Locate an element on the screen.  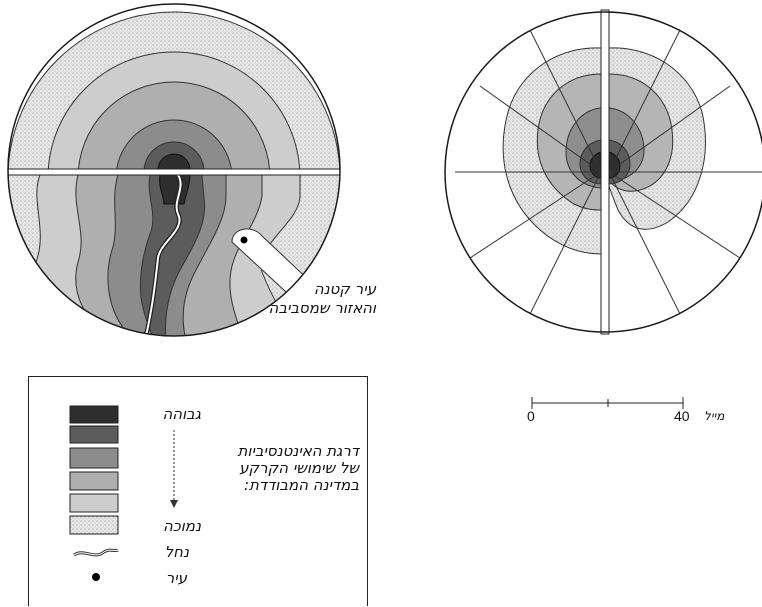
scale-start: 0 is located at coordinates (531, 416).